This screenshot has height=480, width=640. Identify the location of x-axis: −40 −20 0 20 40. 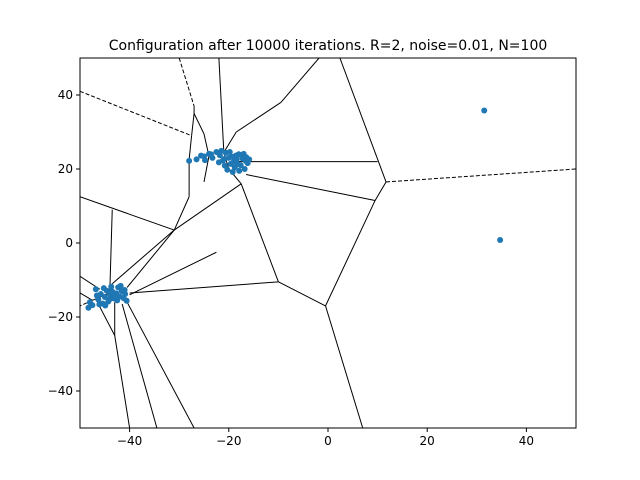
(325, 438).